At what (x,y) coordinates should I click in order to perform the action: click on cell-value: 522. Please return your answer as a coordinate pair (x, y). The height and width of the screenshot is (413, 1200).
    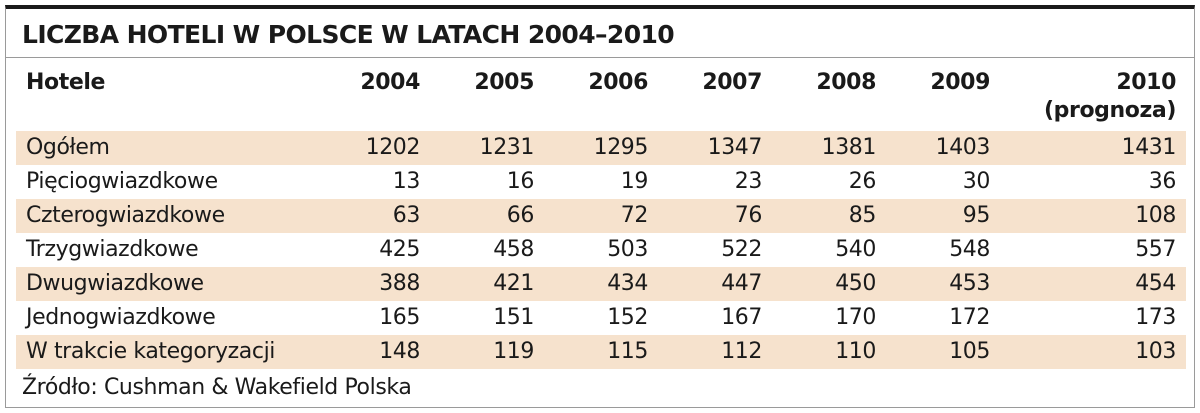
    Looking at the image, I should click on (741, 249).